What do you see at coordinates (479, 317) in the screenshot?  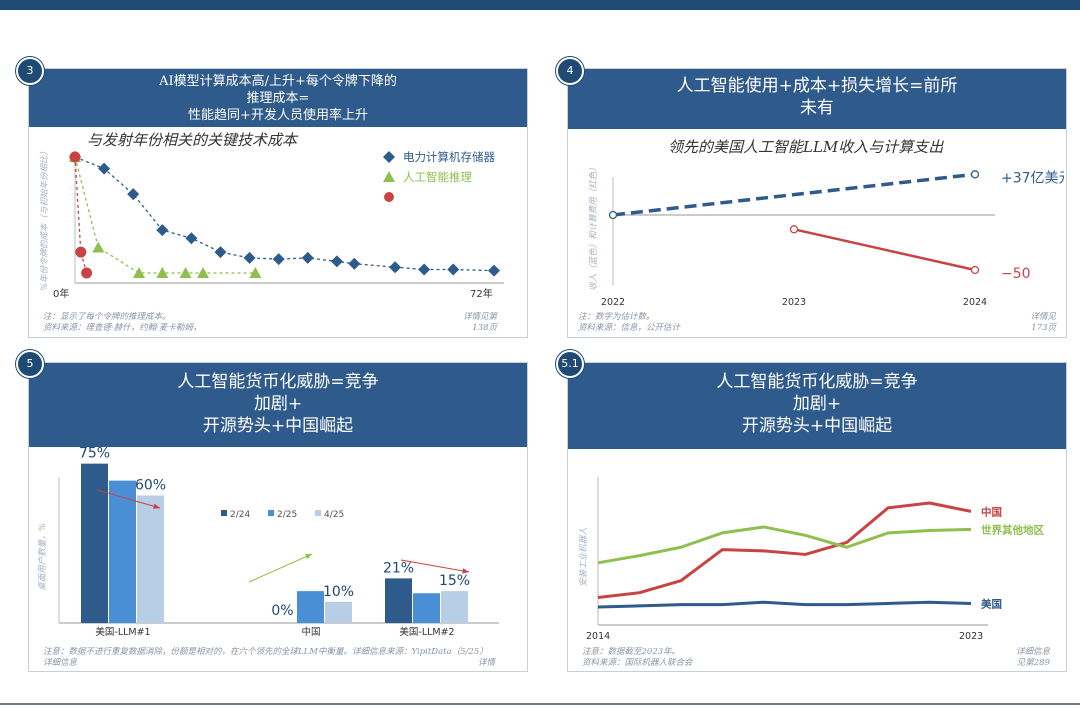 I see `ref-line: 详情见第` at bounding box center [479, 317].